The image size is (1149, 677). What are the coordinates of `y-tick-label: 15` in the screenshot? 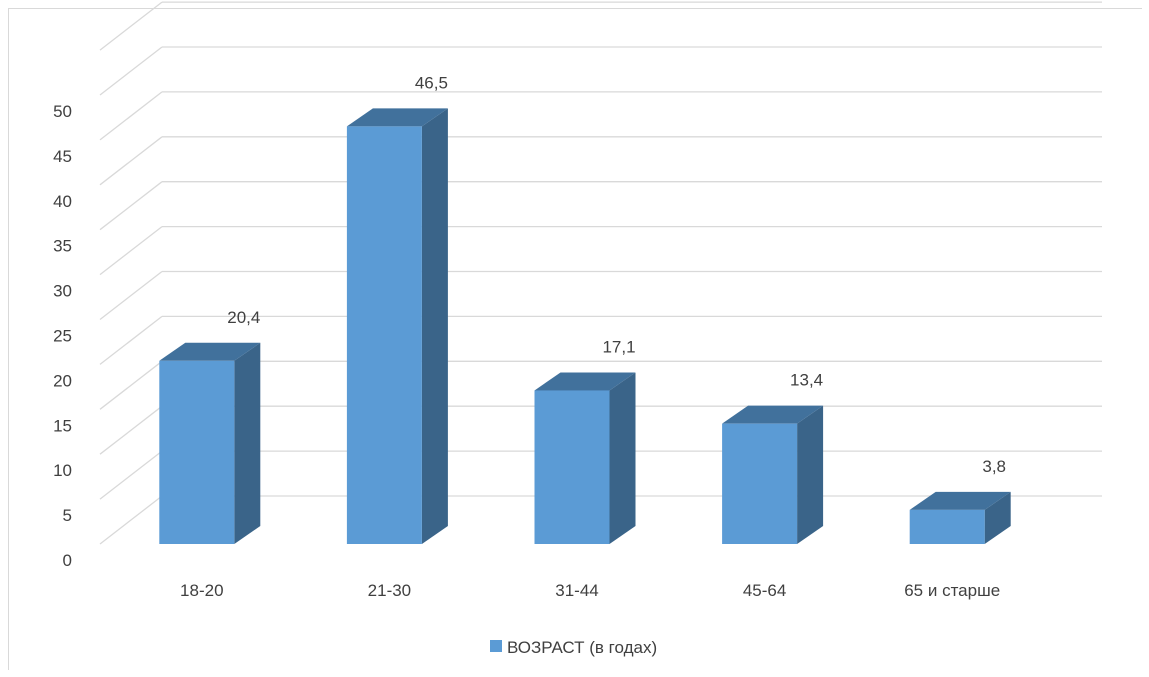 It's located at (62, 425).